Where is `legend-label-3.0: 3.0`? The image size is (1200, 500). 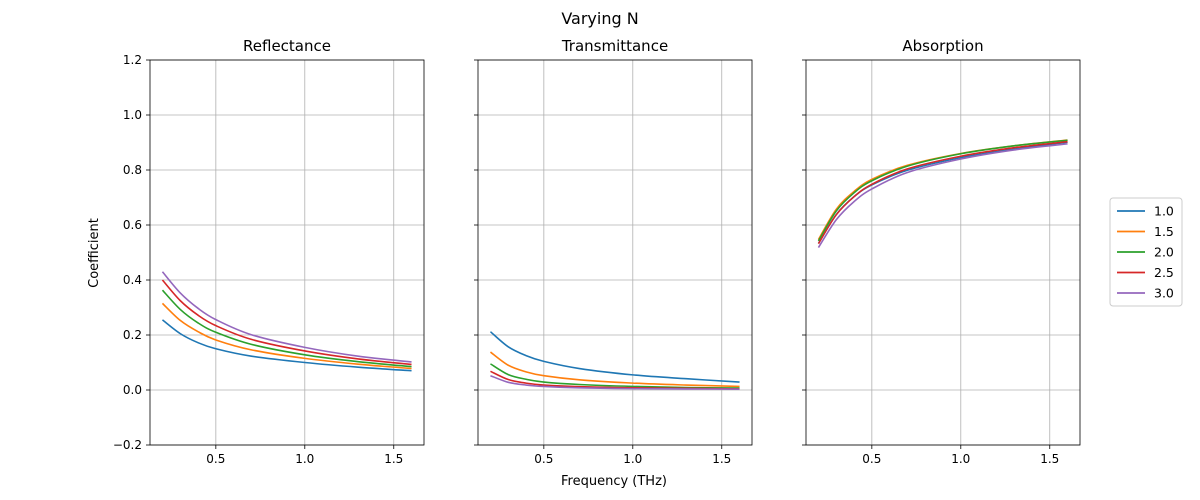 legend-label-3.0: 3.0 is located at coordinates (1164, 293).